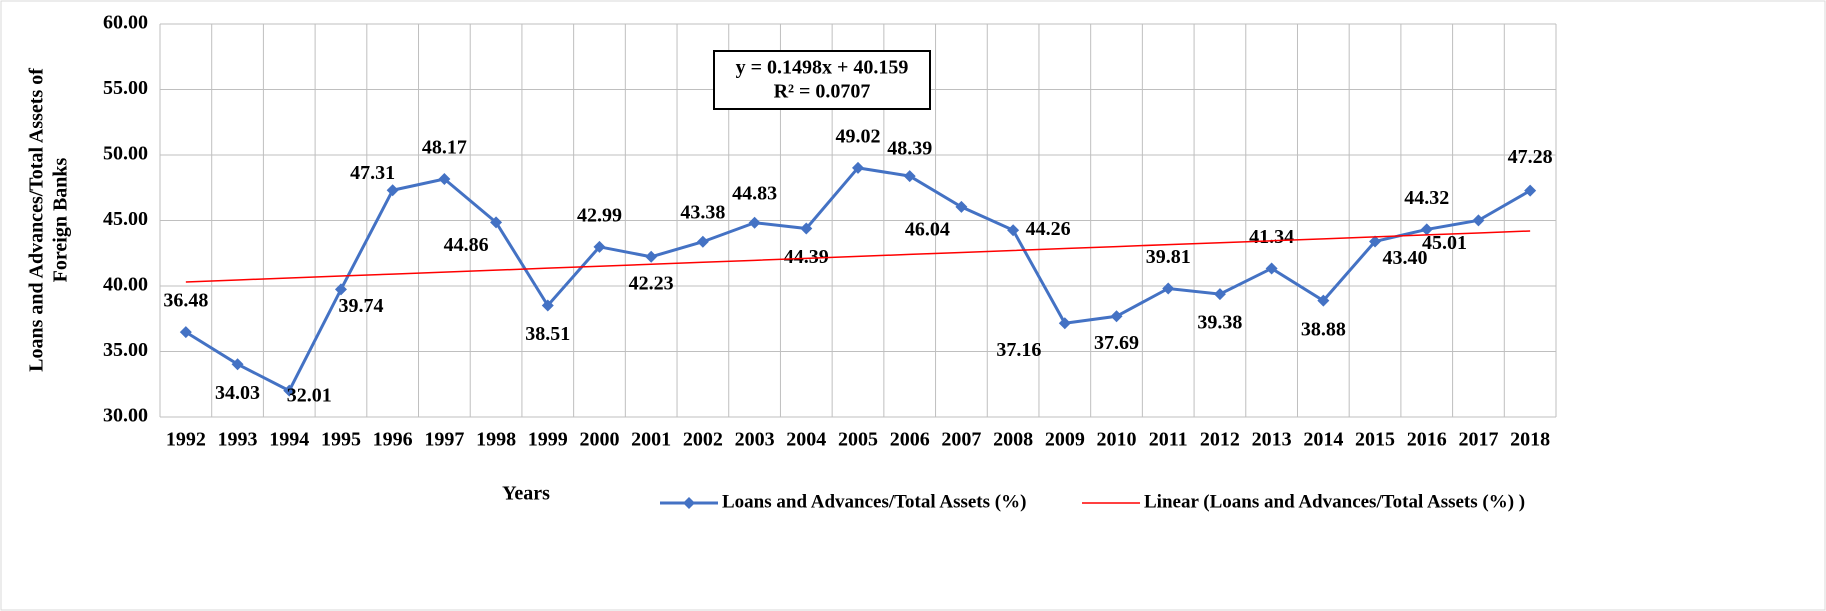 This screenshot has width=1826, height=611. What do you see at coordinates (61, 219) in the screenshot?
I see `y-axis-title-line: Foreign Banks` at bounding box center [61, 219].